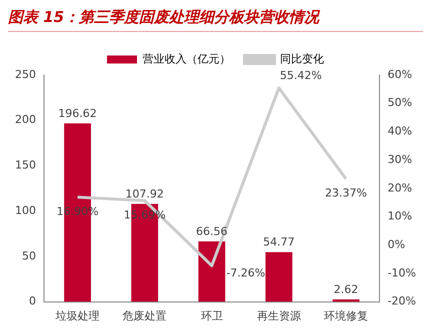  Describe the element at coordinates (346, 289) in the screenshot. I see `data-label: 2.62` at that location.